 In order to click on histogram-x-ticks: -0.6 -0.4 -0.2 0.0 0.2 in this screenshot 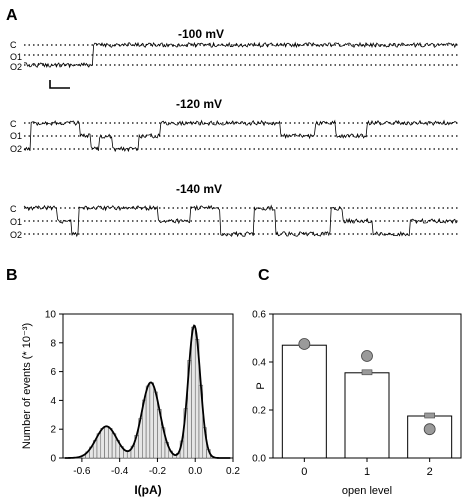, I will do `click(156, 467)`.